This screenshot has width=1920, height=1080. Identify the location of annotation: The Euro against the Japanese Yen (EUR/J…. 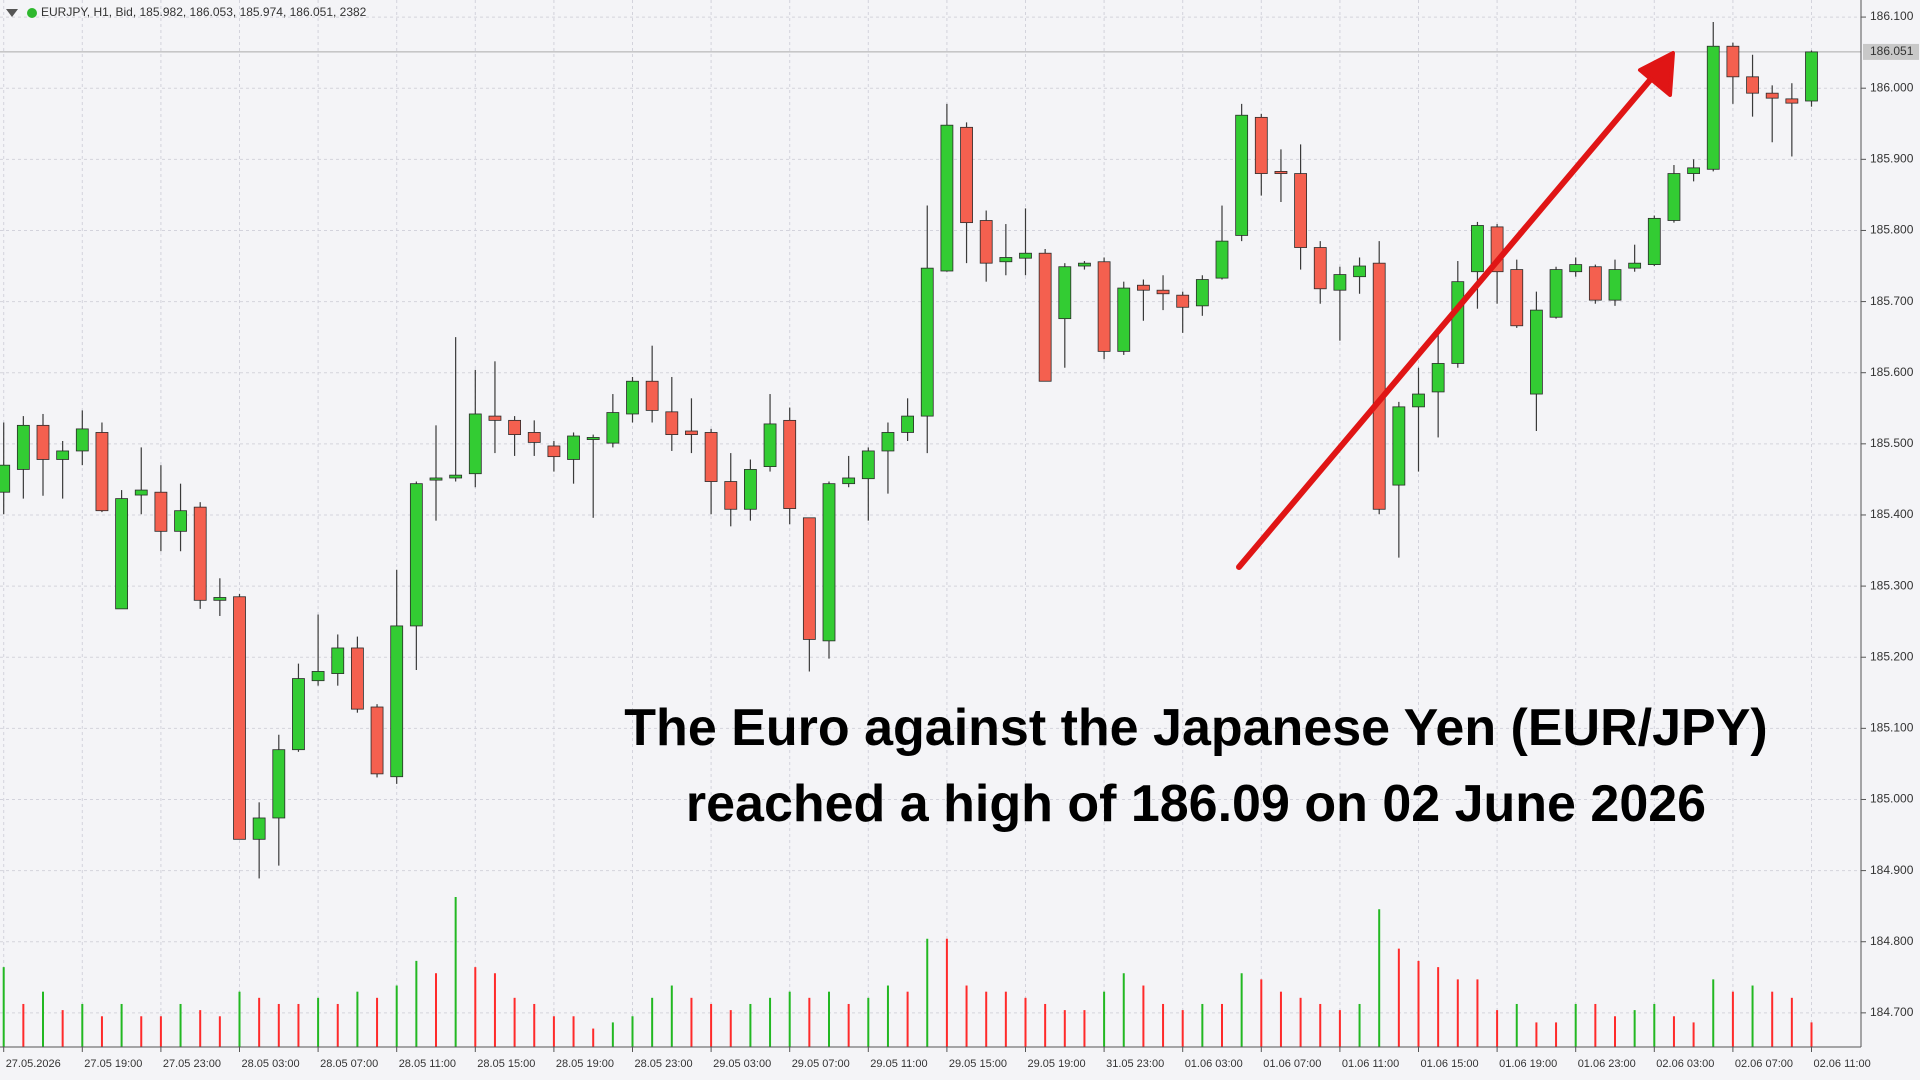
(1196, 766).